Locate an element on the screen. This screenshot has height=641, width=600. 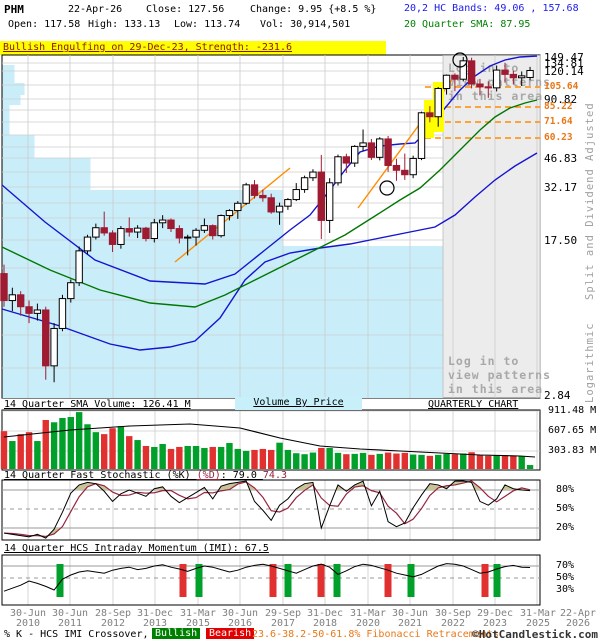
year-tick-label: 2026 is located at coordinates (578, 623).